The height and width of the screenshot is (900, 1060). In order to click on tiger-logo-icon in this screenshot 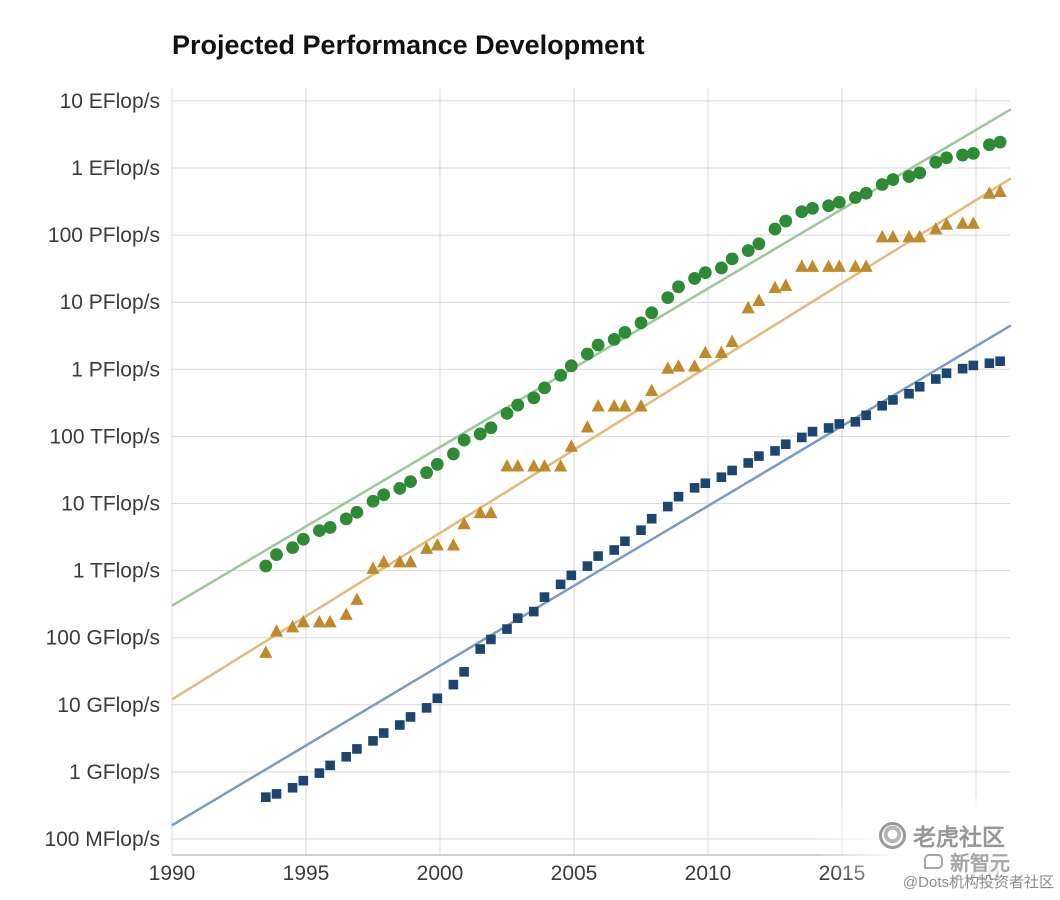, I will do `click(892, 835)`.